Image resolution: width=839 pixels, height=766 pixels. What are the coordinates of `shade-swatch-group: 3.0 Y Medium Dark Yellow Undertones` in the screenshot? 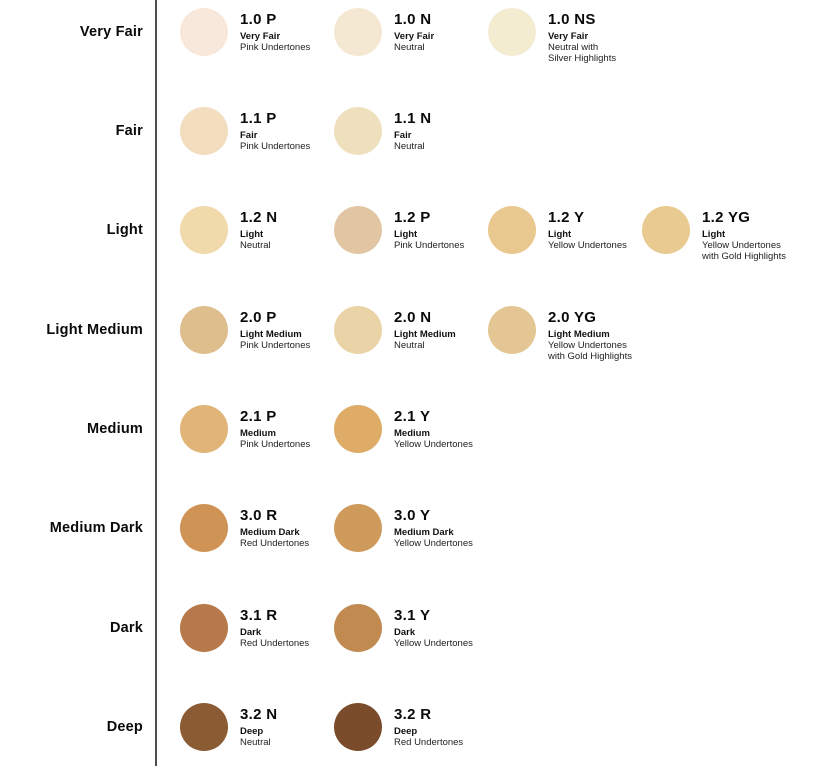 It's located at (409, 552).